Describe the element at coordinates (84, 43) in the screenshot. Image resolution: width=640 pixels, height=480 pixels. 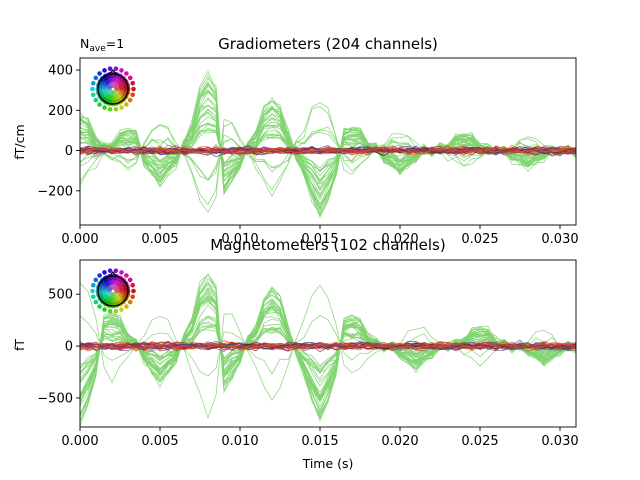
I see `nave-base: N` at that location.